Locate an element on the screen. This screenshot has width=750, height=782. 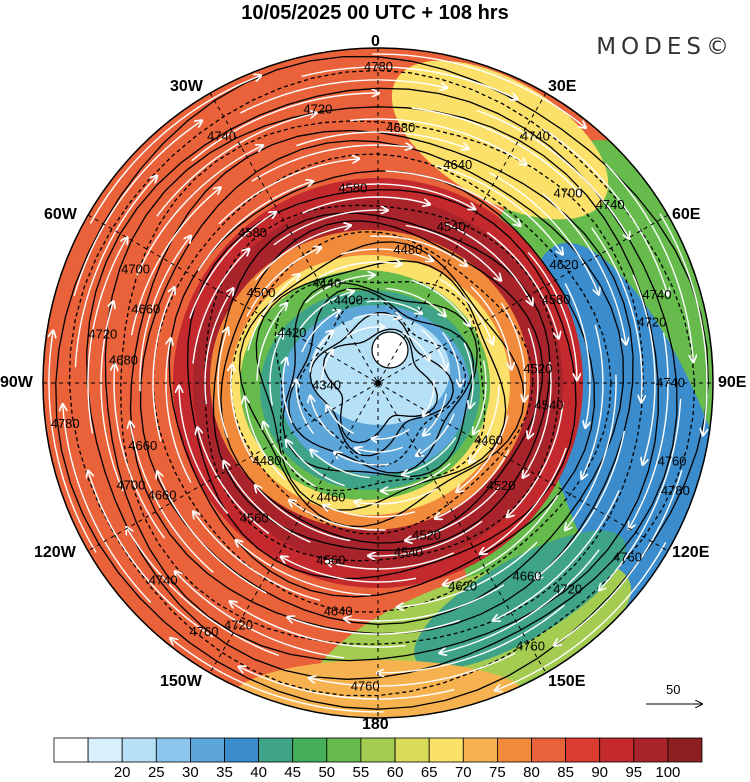
contour-label: 4460 is located at coordinates (488, 439).